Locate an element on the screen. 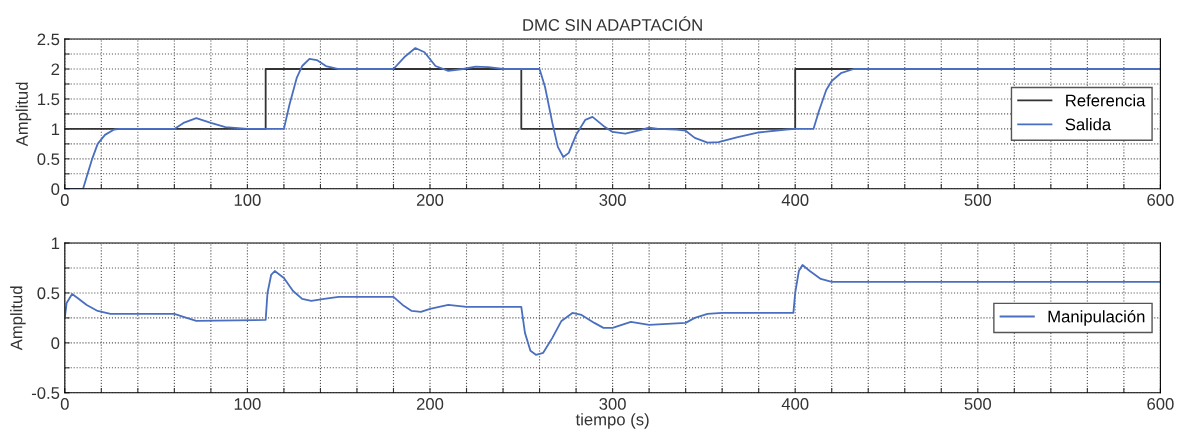 The image size is (1200, 434). legend-label: Manipulación is located at coordinates (1096, 318).